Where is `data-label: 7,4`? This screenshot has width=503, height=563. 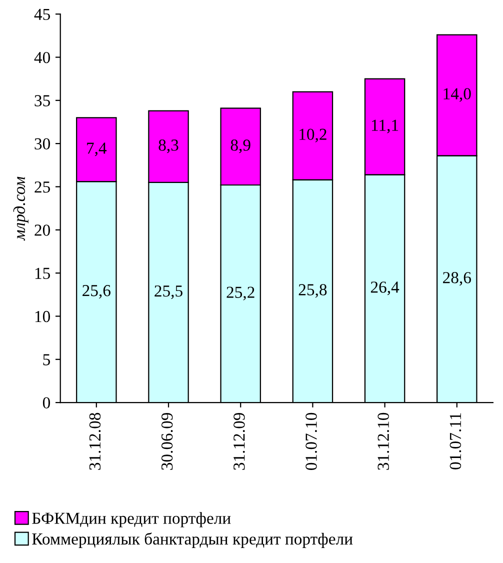 data-label: 7,4 is located at coordinates (97, 149).